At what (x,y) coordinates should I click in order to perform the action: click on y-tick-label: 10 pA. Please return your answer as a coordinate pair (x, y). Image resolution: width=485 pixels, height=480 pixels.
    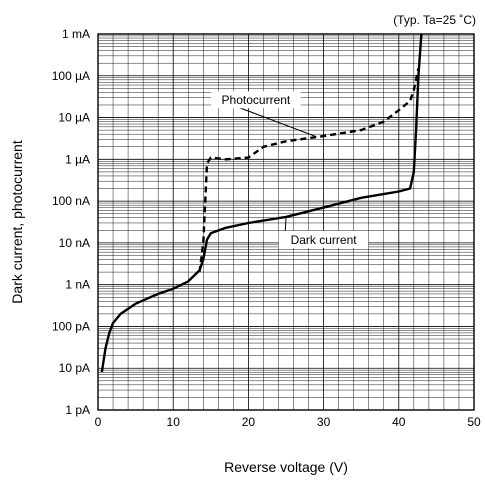
    Looking at the image, I should click on (74, 368).